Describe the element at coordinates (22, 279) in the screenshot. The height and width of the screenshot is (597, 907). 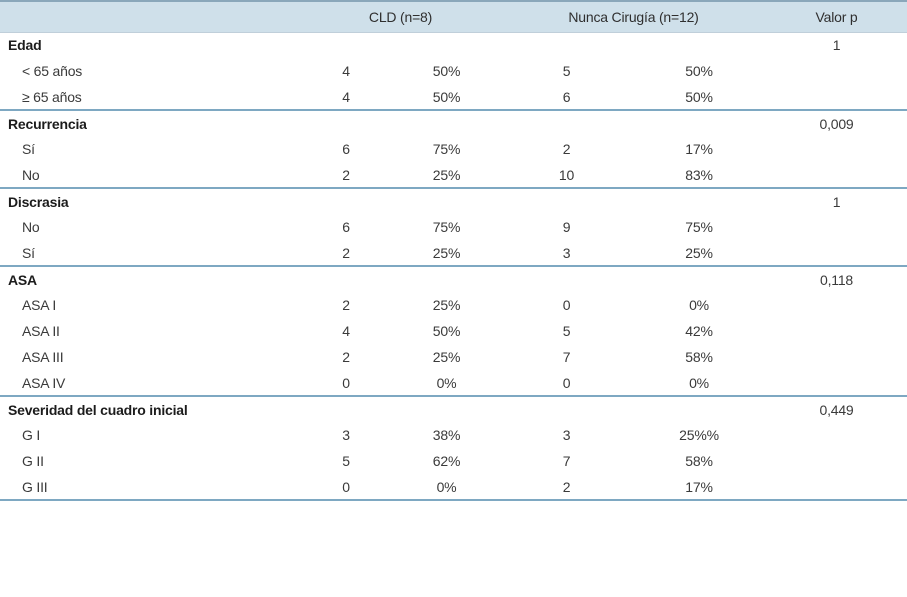
I see `section-label: ASA` at that location.